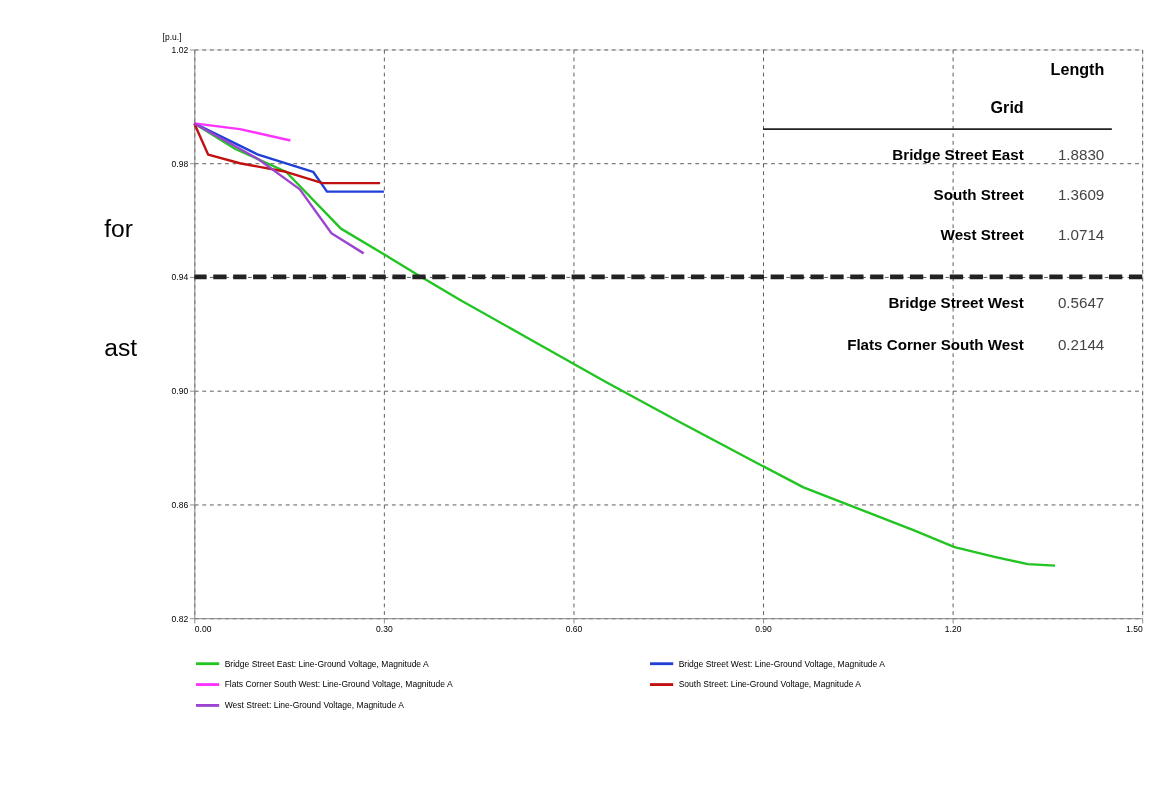  What do you see at coordinates (121, 347) in the screenshot?
I see `text: ast` at bounding box center [121, 347].